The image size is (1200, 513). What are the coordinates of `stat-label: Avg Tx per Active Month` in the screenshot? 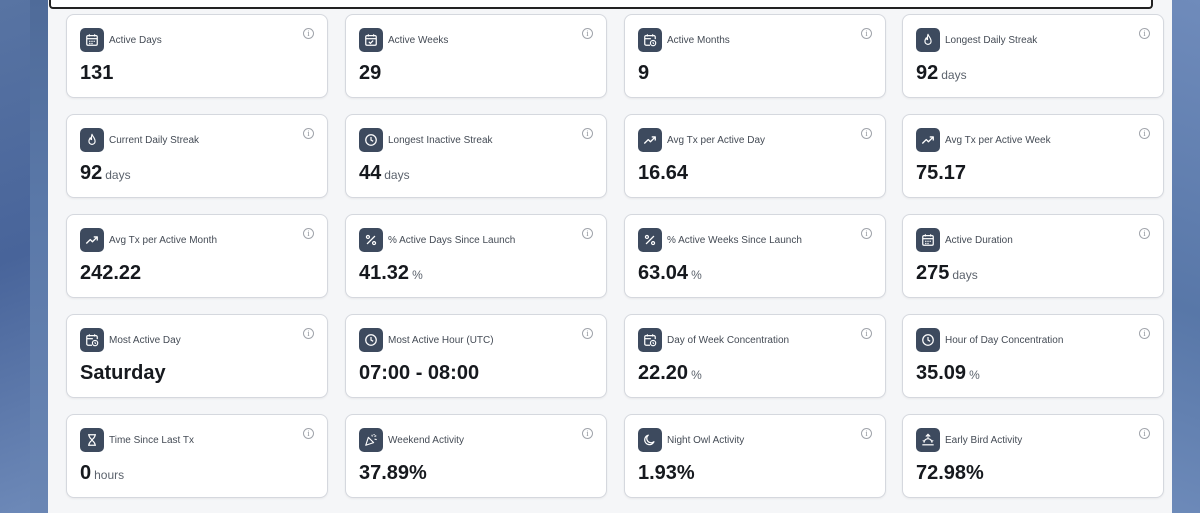 It's located at (163, 240).